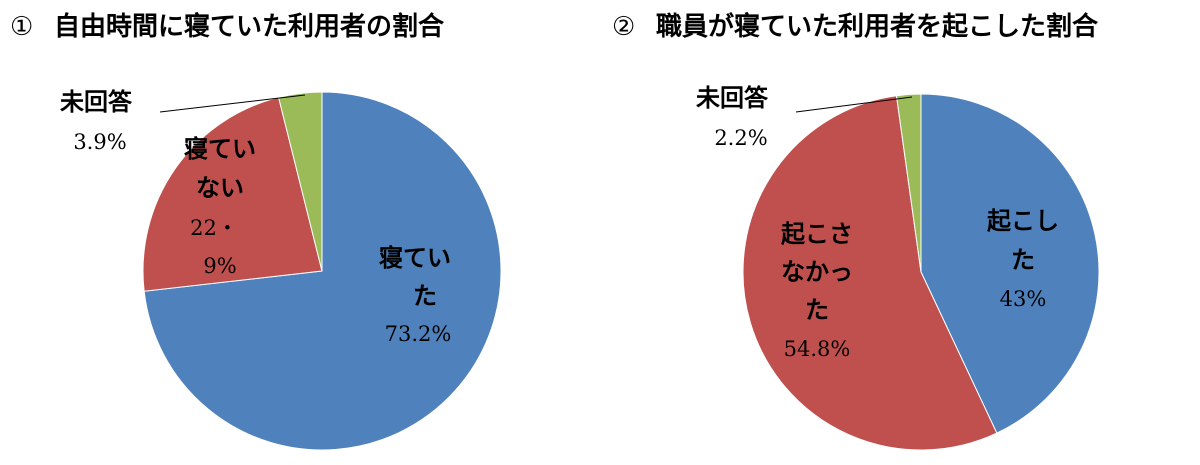  Describe the element at coordinates (816, 234) in the screenshot. I see `chart2-label-not-woke-1: 起こさ` at that location.